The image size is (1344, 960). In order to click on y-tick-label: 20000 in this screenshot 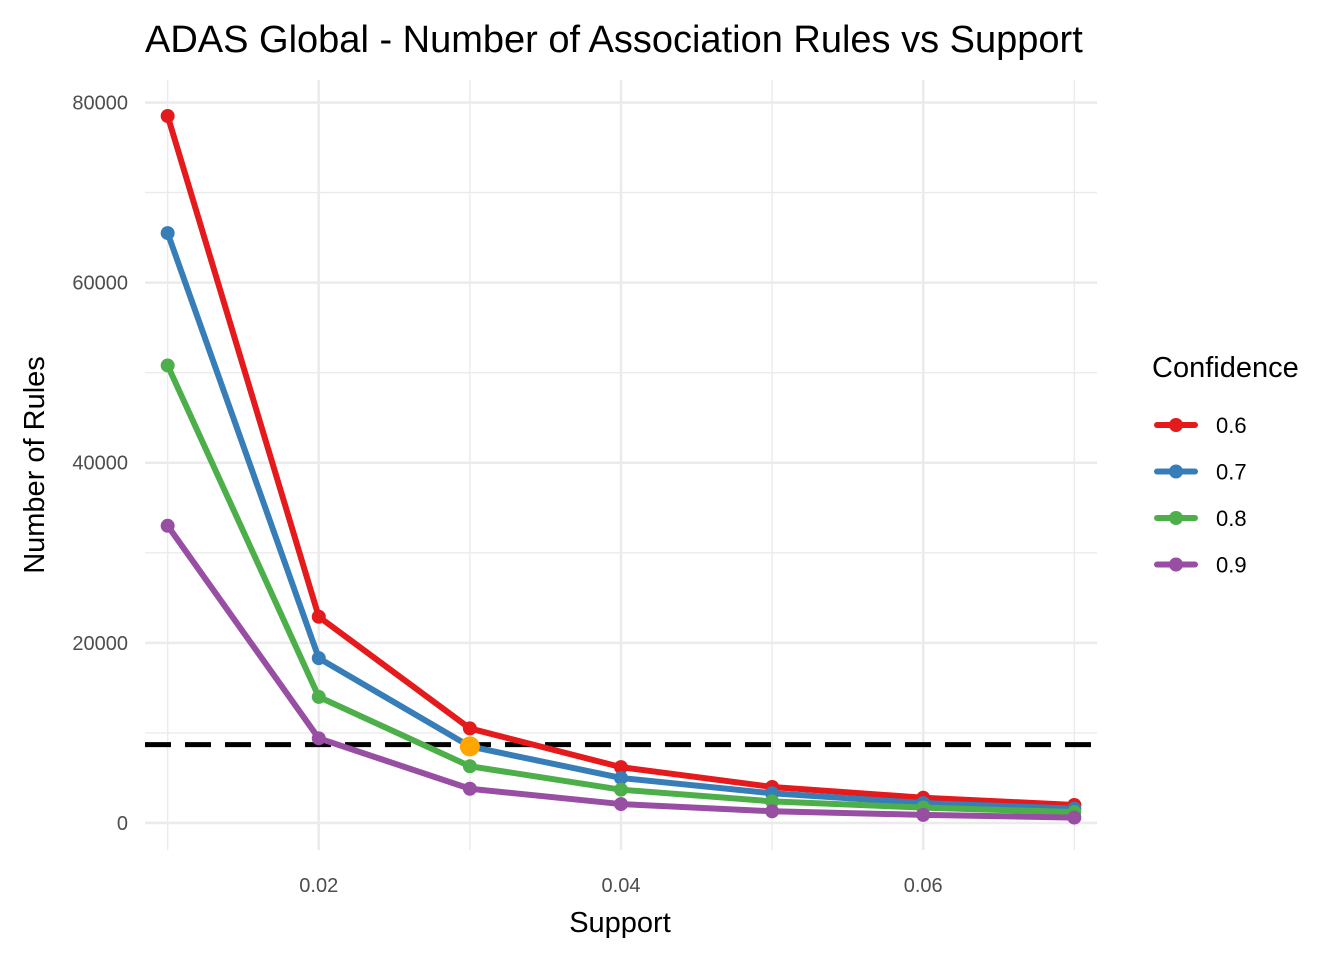, I will do `click(100, 644)`.